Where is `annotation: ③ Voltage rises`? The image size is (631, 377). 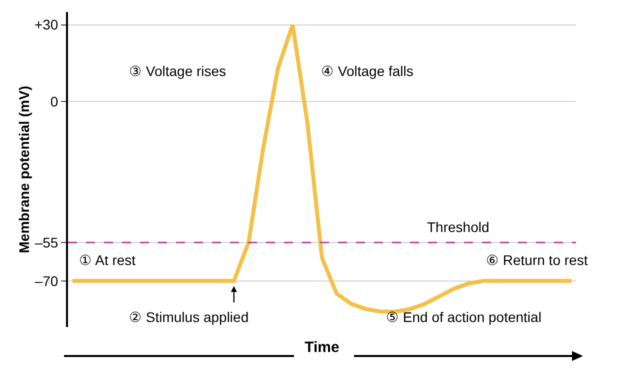 annotation: ③ Voltage rises is located at coordinates (177, 71).